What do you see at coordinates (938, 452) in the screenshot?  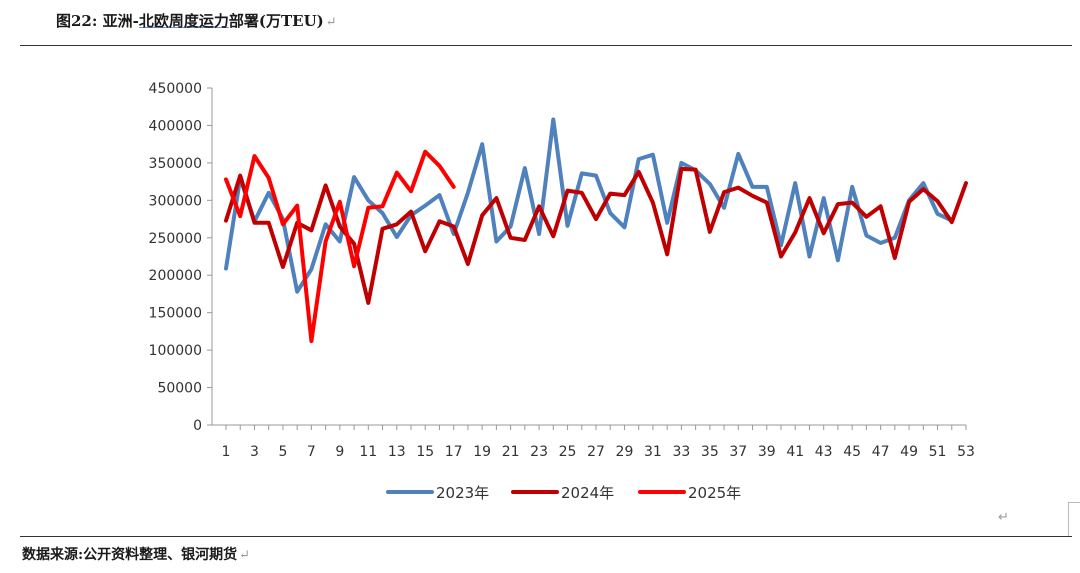 I see `x-tick-label: 51` at bounding box center [938, 452].